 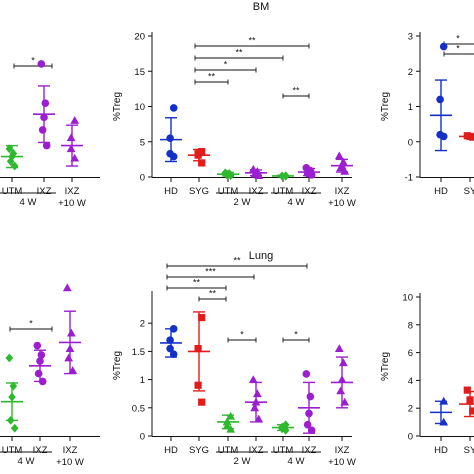 I want to click on group-label: 4 W, so click(x=296, y=461).